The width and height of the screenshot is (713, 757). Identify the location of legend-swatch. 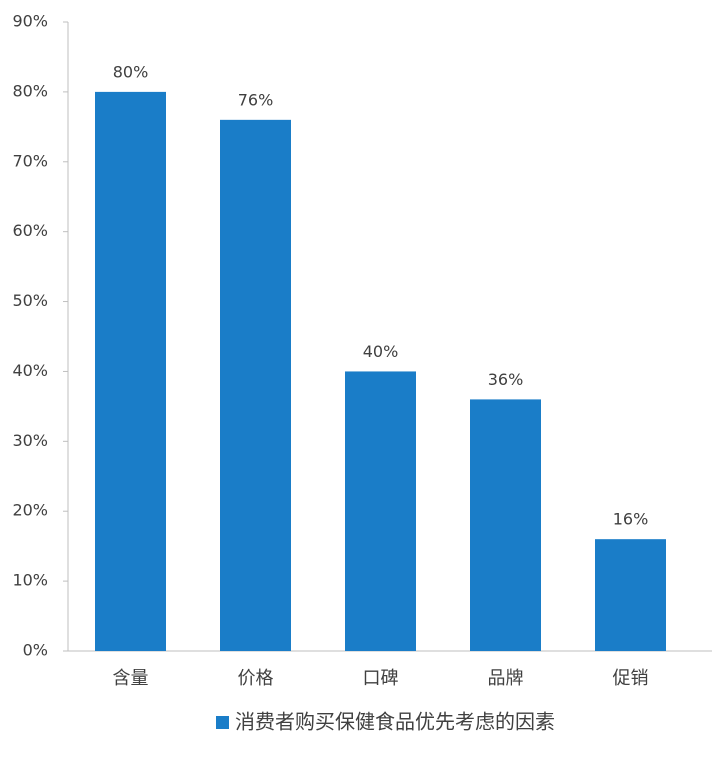
(222, 722).